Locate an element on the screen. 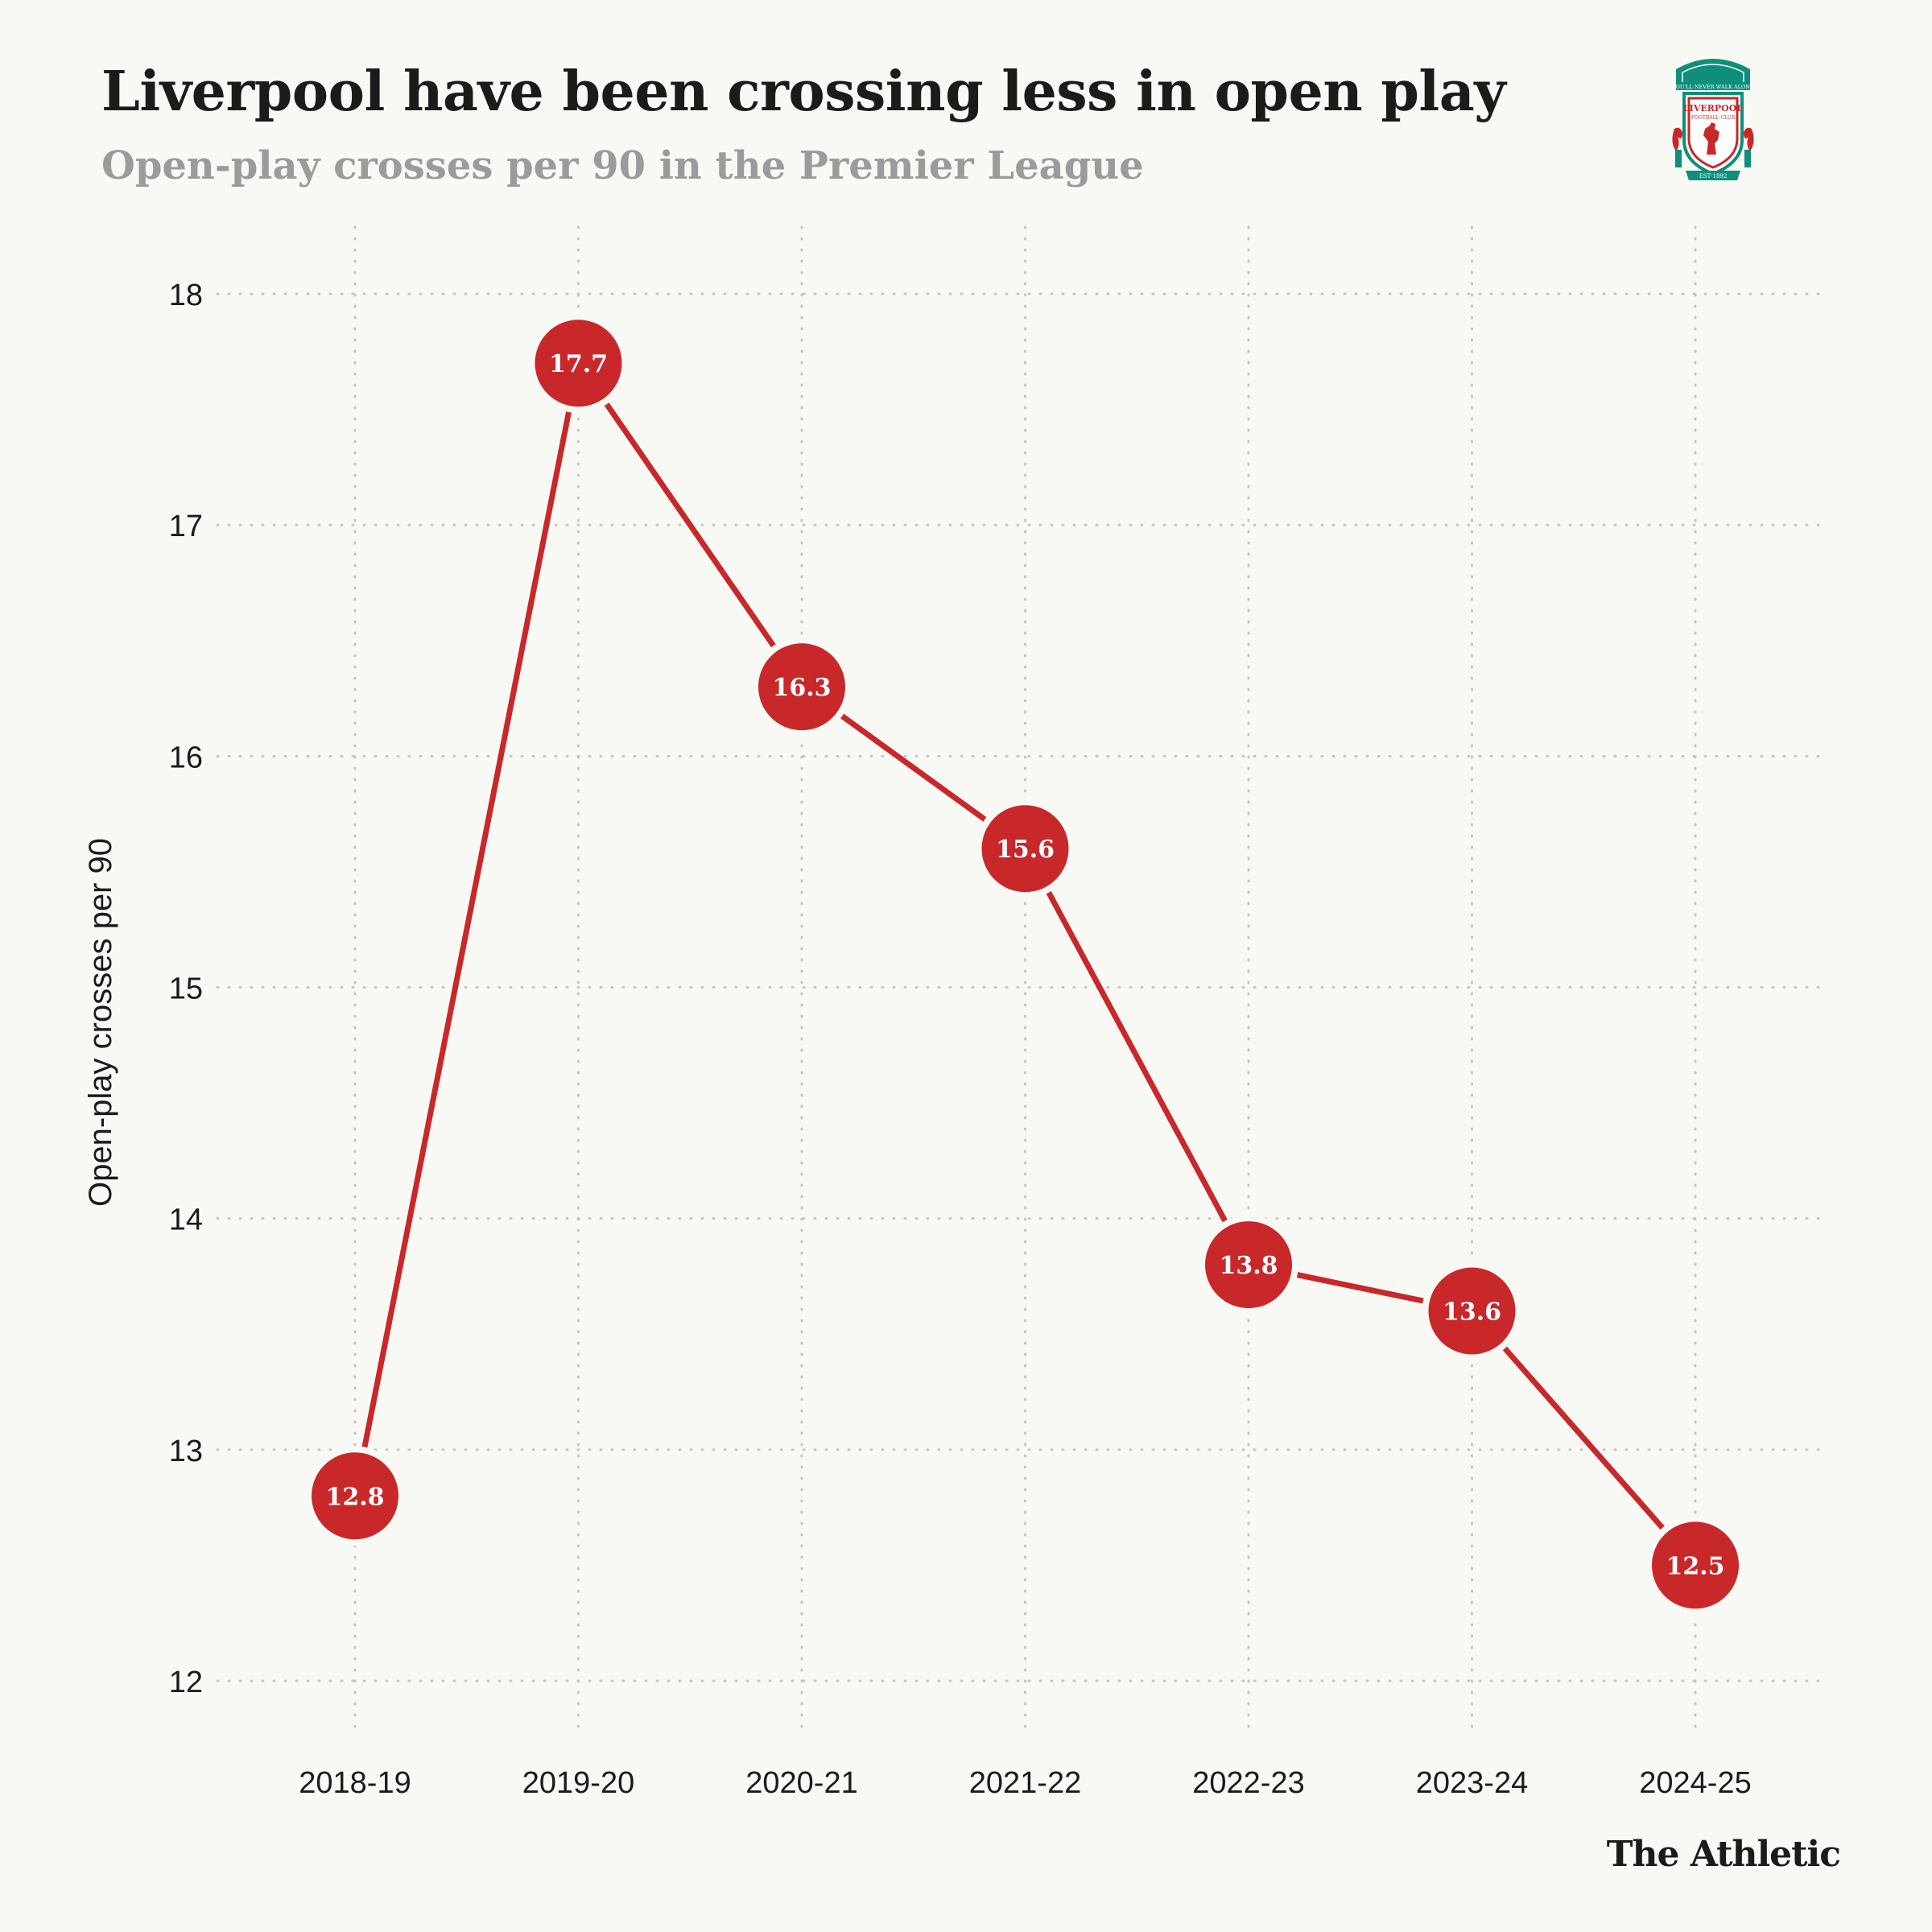  data-label: 12.8 is located at coordinates (354, 1497).